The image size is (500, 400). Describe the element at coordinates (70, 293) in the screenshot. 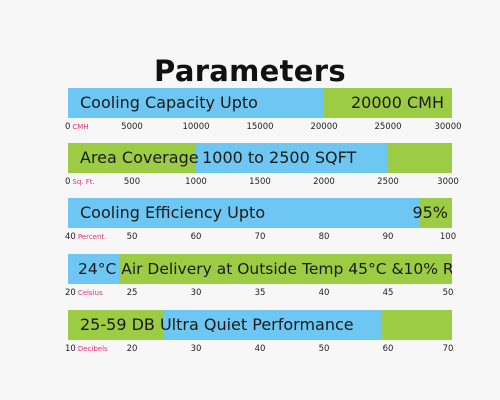

I see `tick-label-value: 20` at that location.